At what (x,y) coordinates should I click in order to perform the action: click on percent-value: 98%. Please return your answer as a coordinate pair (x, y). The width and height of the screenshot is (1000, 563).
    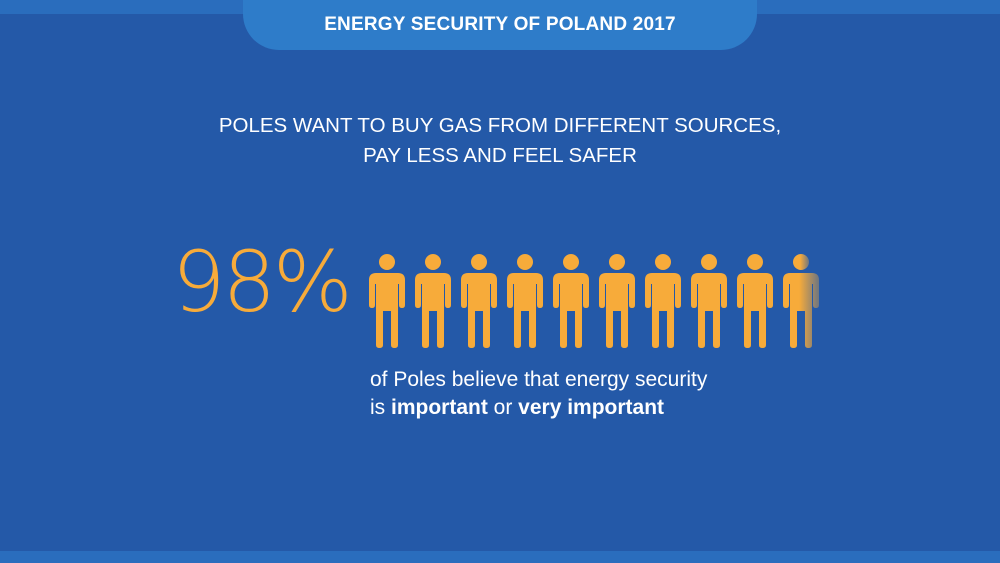
    Looking at the image, I should click on (262, 282).